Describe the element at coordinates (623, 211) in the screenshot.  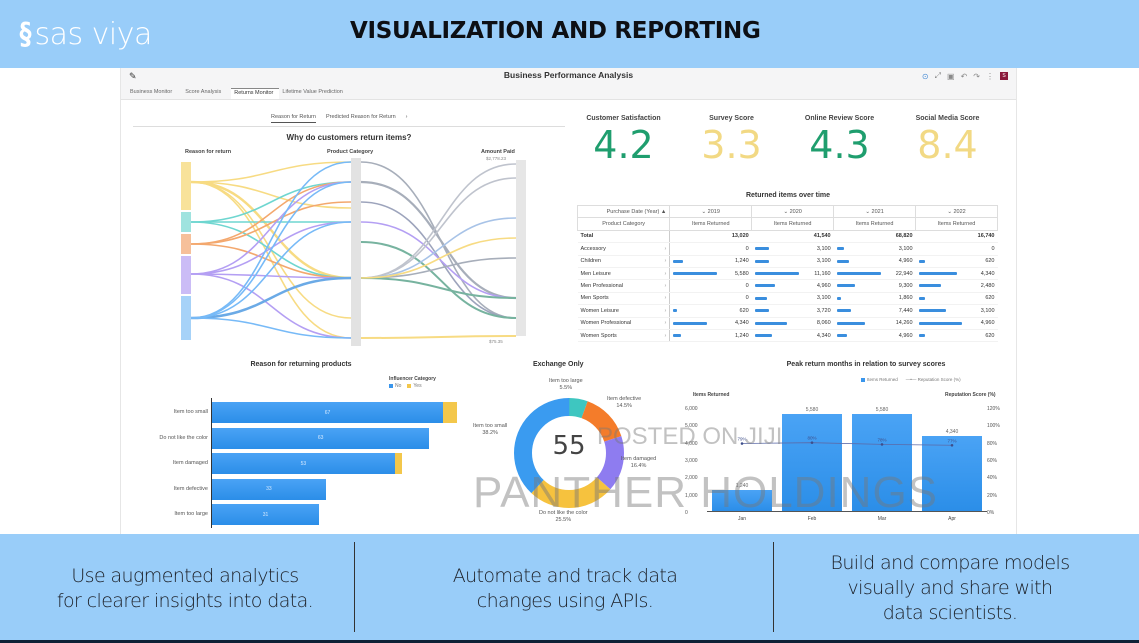
I see `purchase-date-header: Purchase Date (Year) ▲` at that location.